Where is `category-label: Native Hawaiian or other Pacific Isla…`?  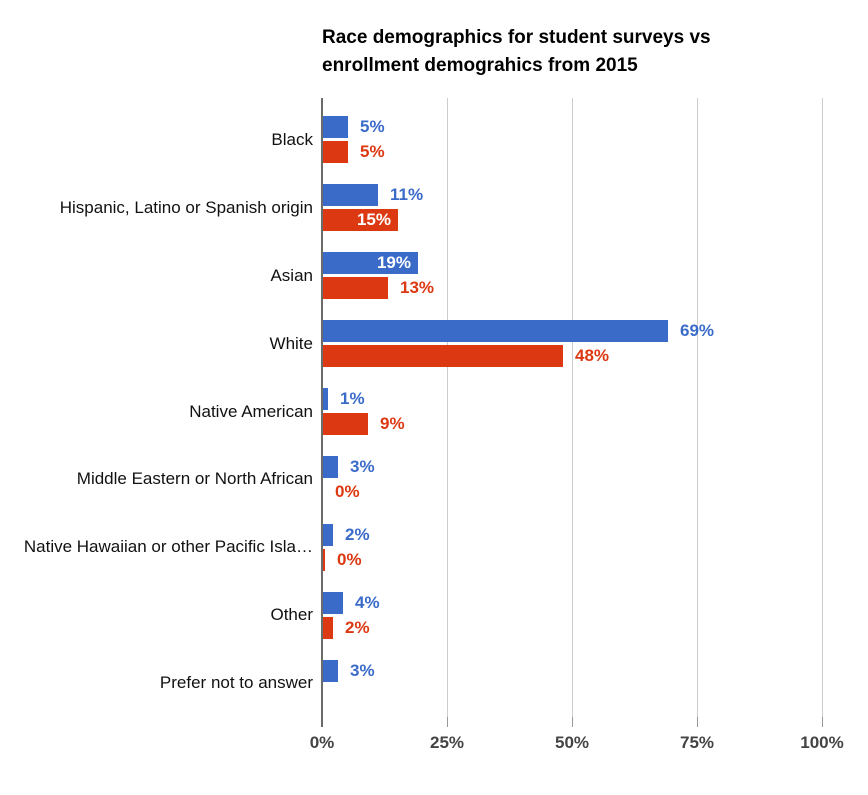
category-label: Native Hawaiian or other Pacific Isla… is located at coordinates (168, 547).